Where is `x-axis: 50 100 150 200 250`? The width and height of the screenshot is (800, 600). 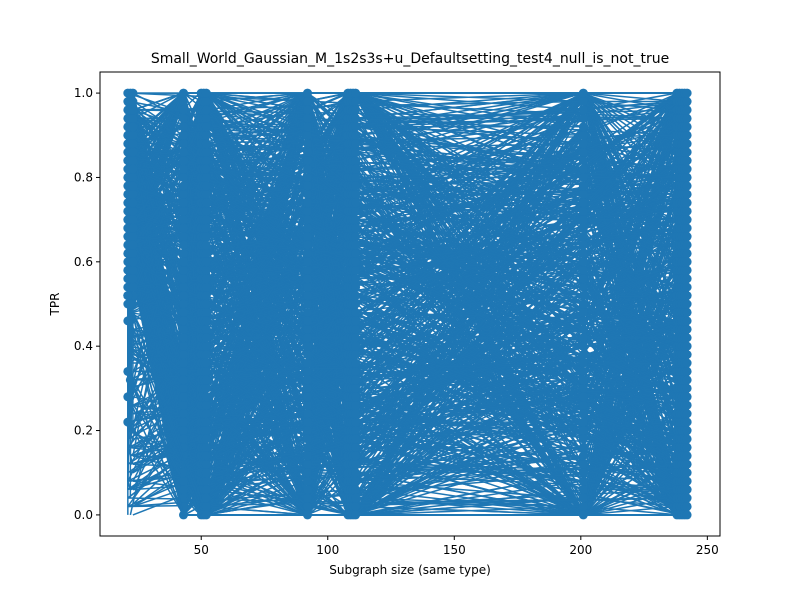 x-axis: 50 100 150 200 250 is located at coordinates (456, 546).